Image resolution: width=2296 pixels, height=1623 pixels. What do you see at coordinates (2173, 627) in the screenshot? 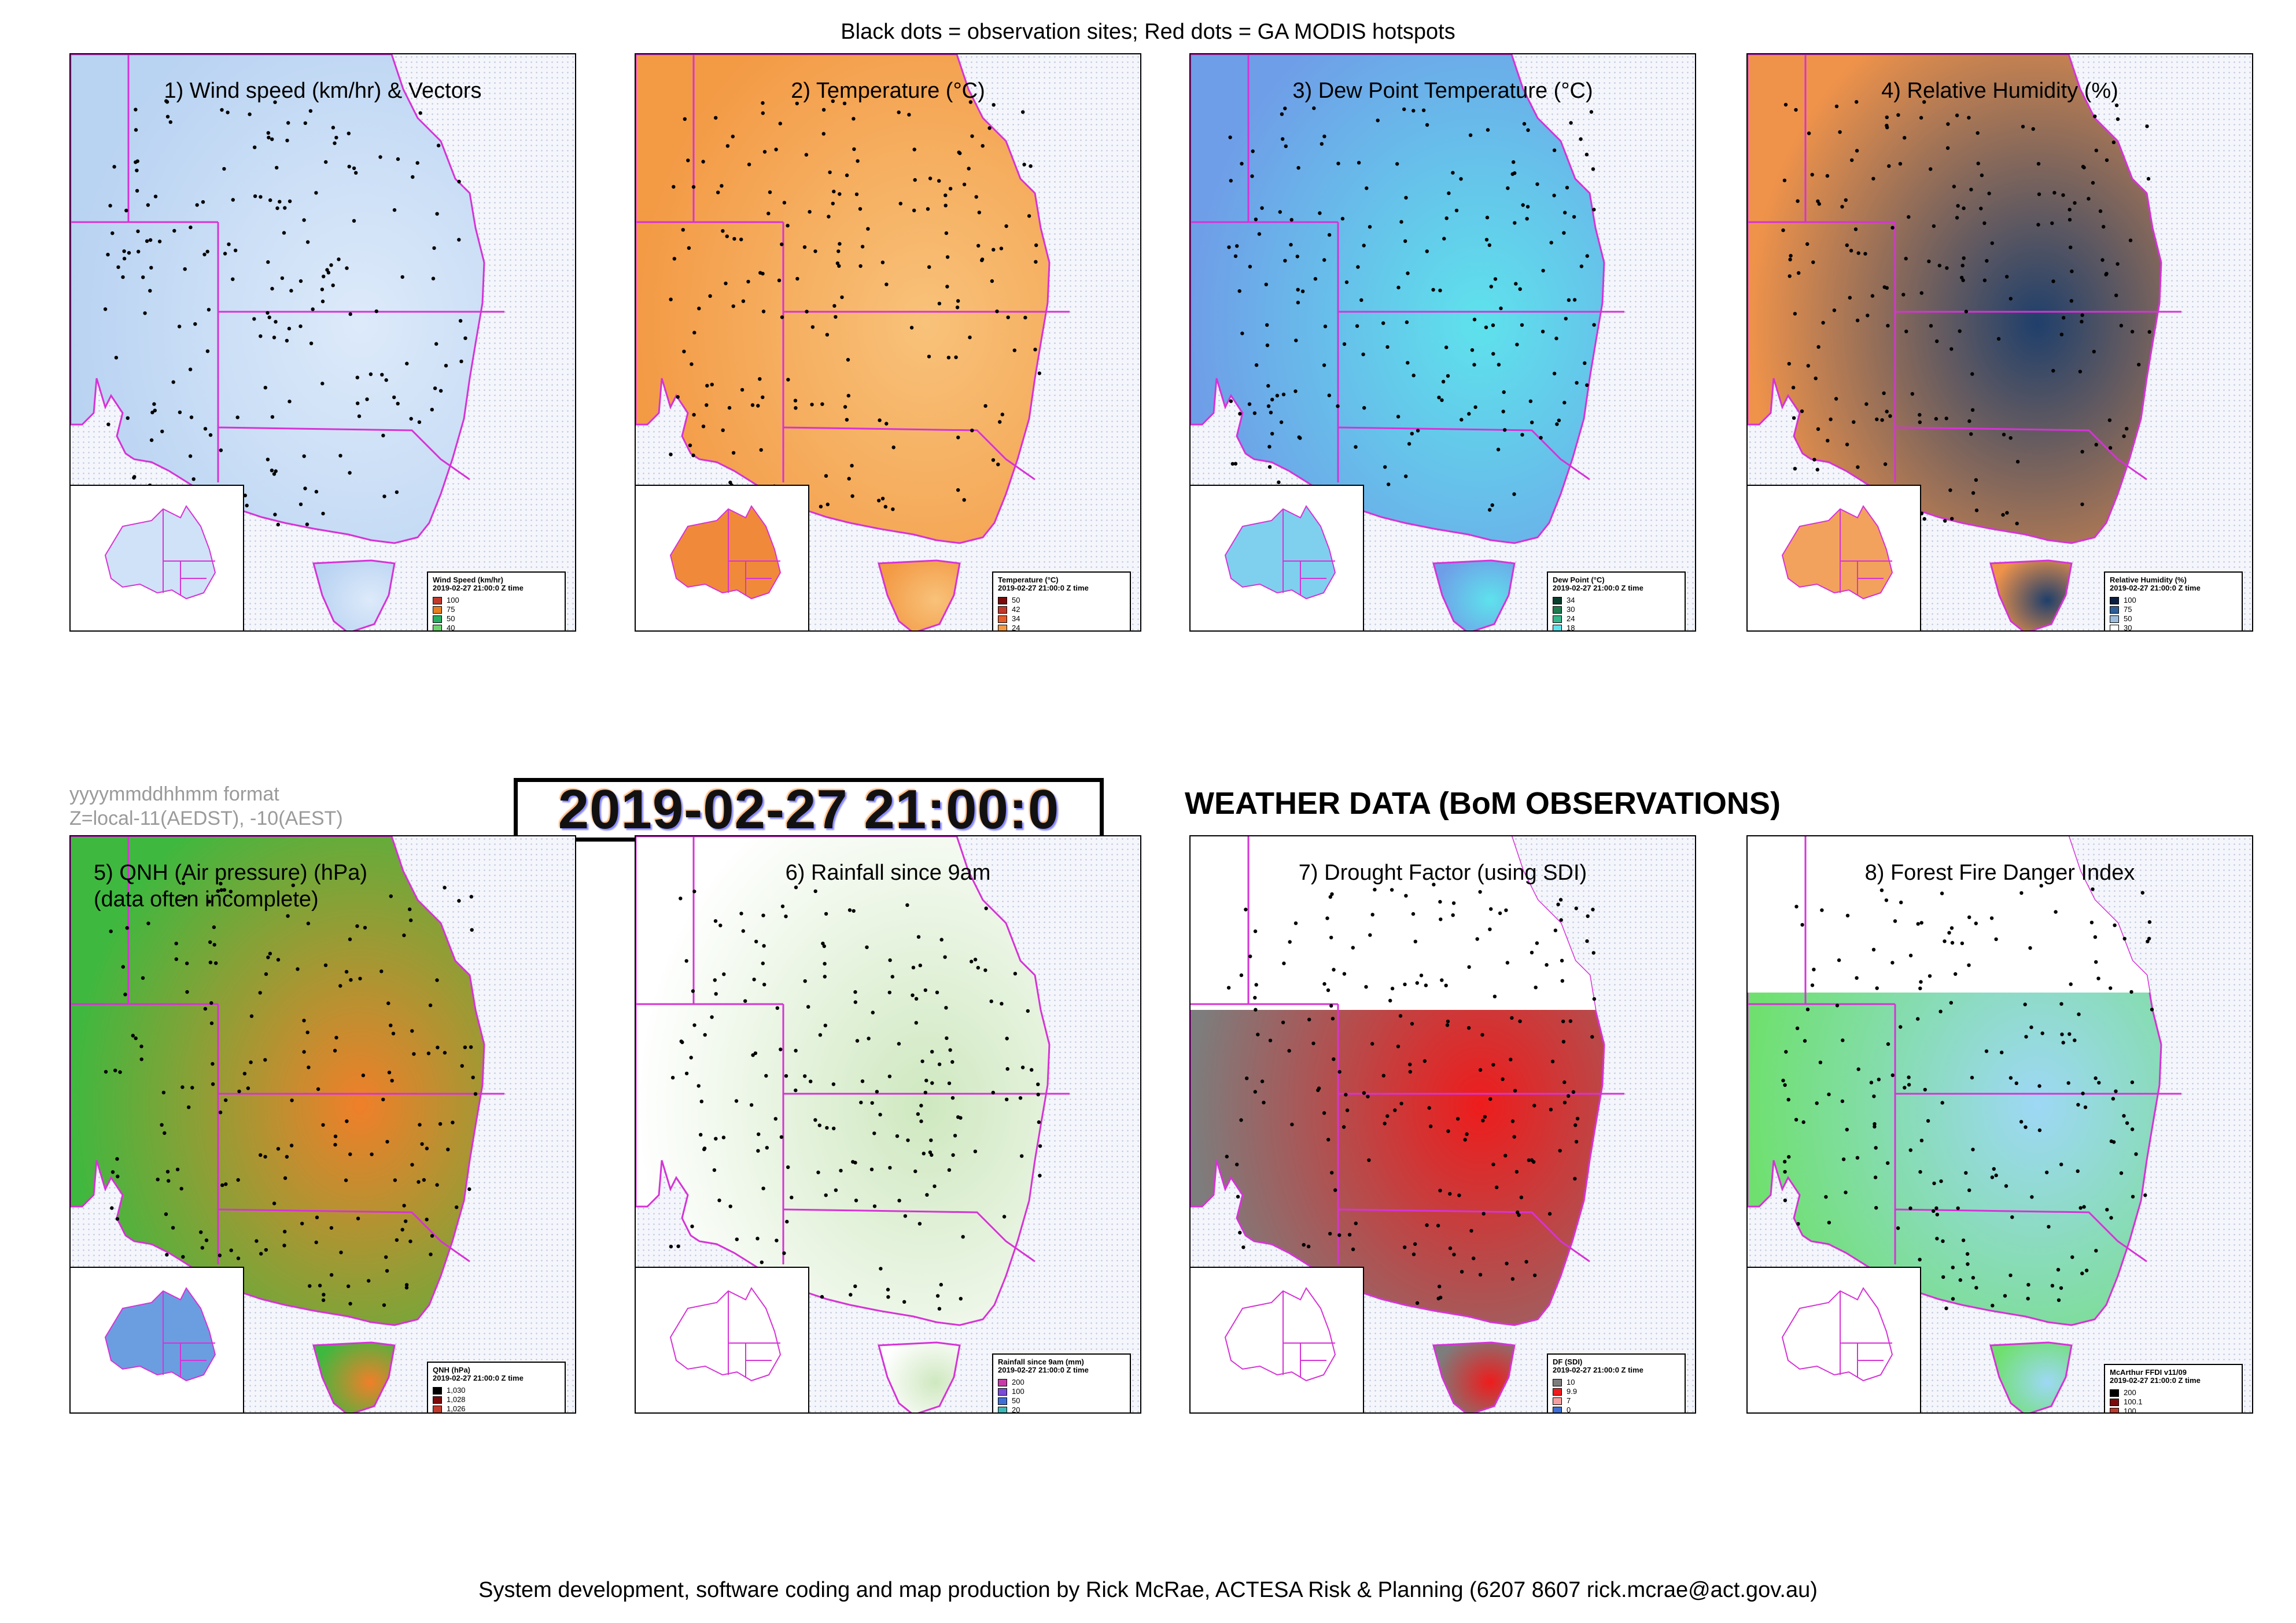
I see `legend-entry: 30` at bounding box center [2173, 627].